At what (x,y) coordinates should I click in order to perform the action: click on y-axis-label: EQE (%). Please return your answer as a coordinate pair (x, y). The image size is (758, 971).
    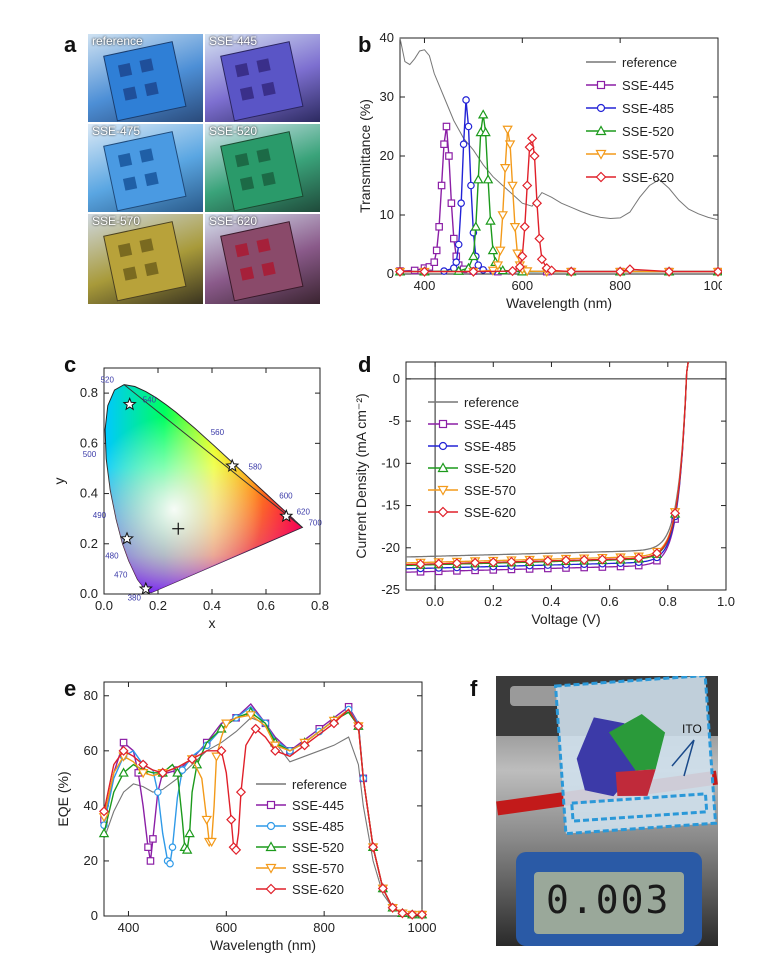
    Looking at the image, I should click on (63, 798).